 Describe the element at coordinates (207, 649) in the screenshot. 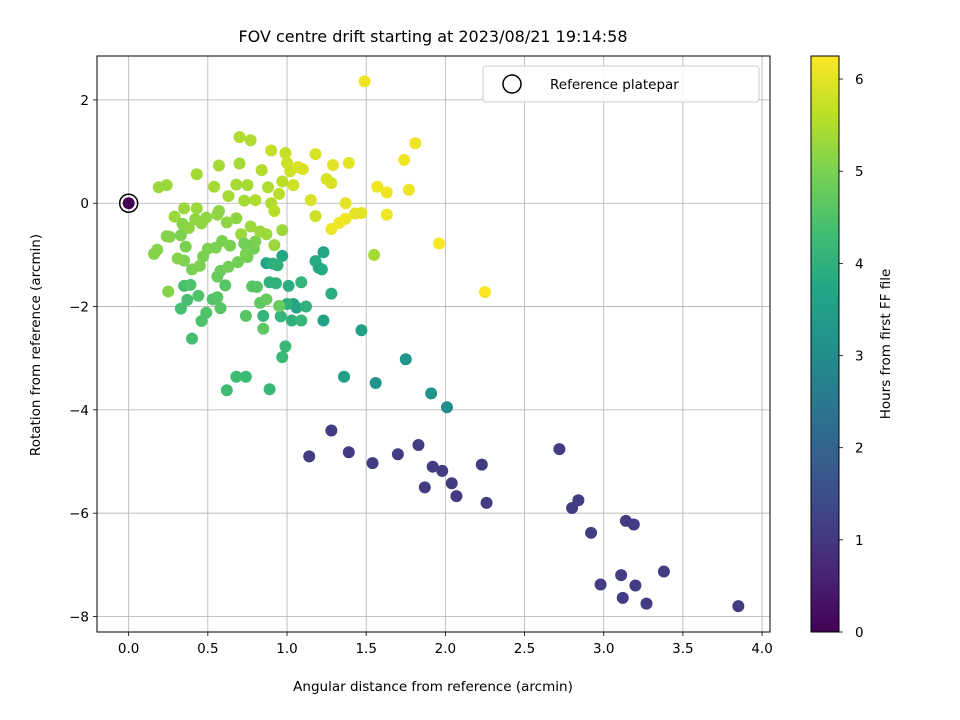

I see `x-tick-label: 0.5` at that location.